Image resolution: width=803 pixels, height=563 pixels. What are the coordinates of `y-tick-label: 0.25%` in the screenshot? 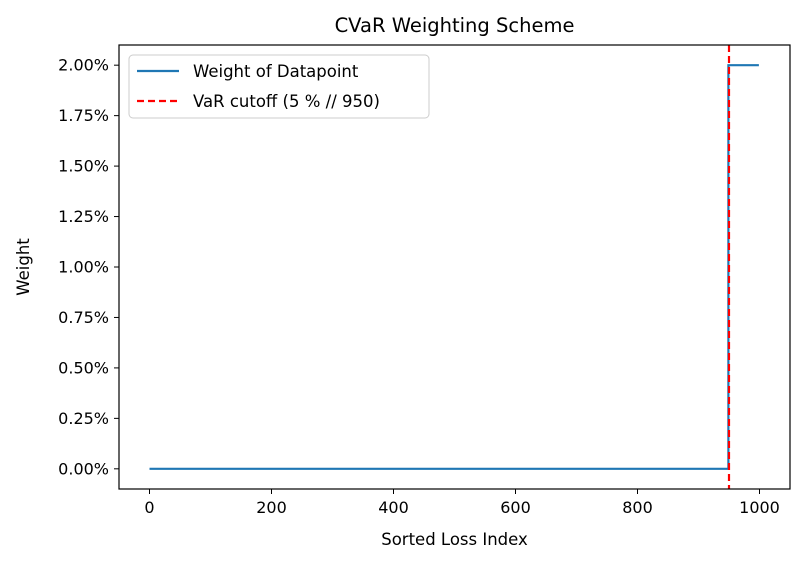 It's located at (83, 418).